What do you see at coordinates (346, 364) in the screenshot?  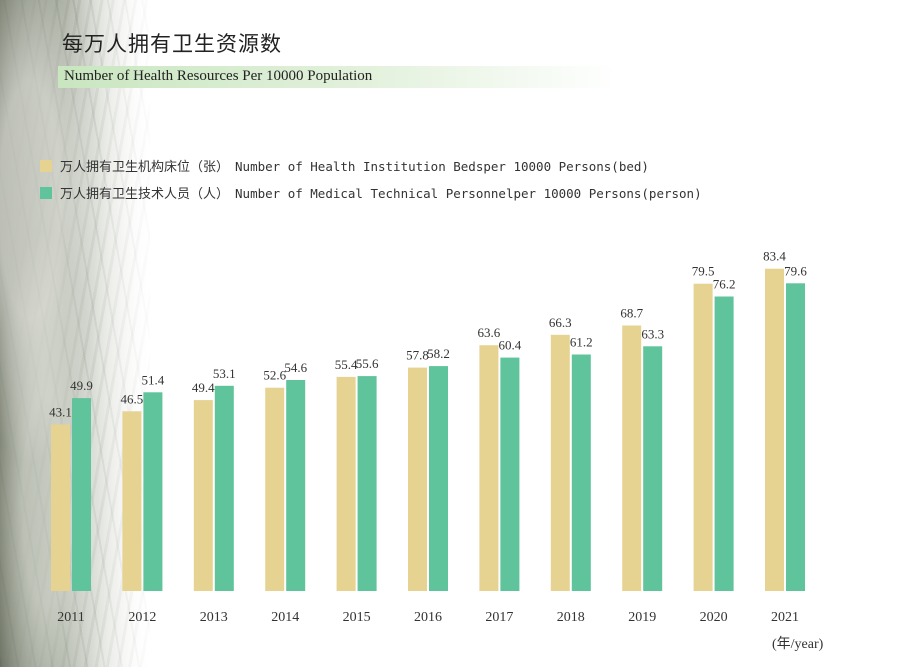 I see `data-label-beds-2015: 55.4` at bounding box center [346, 364].